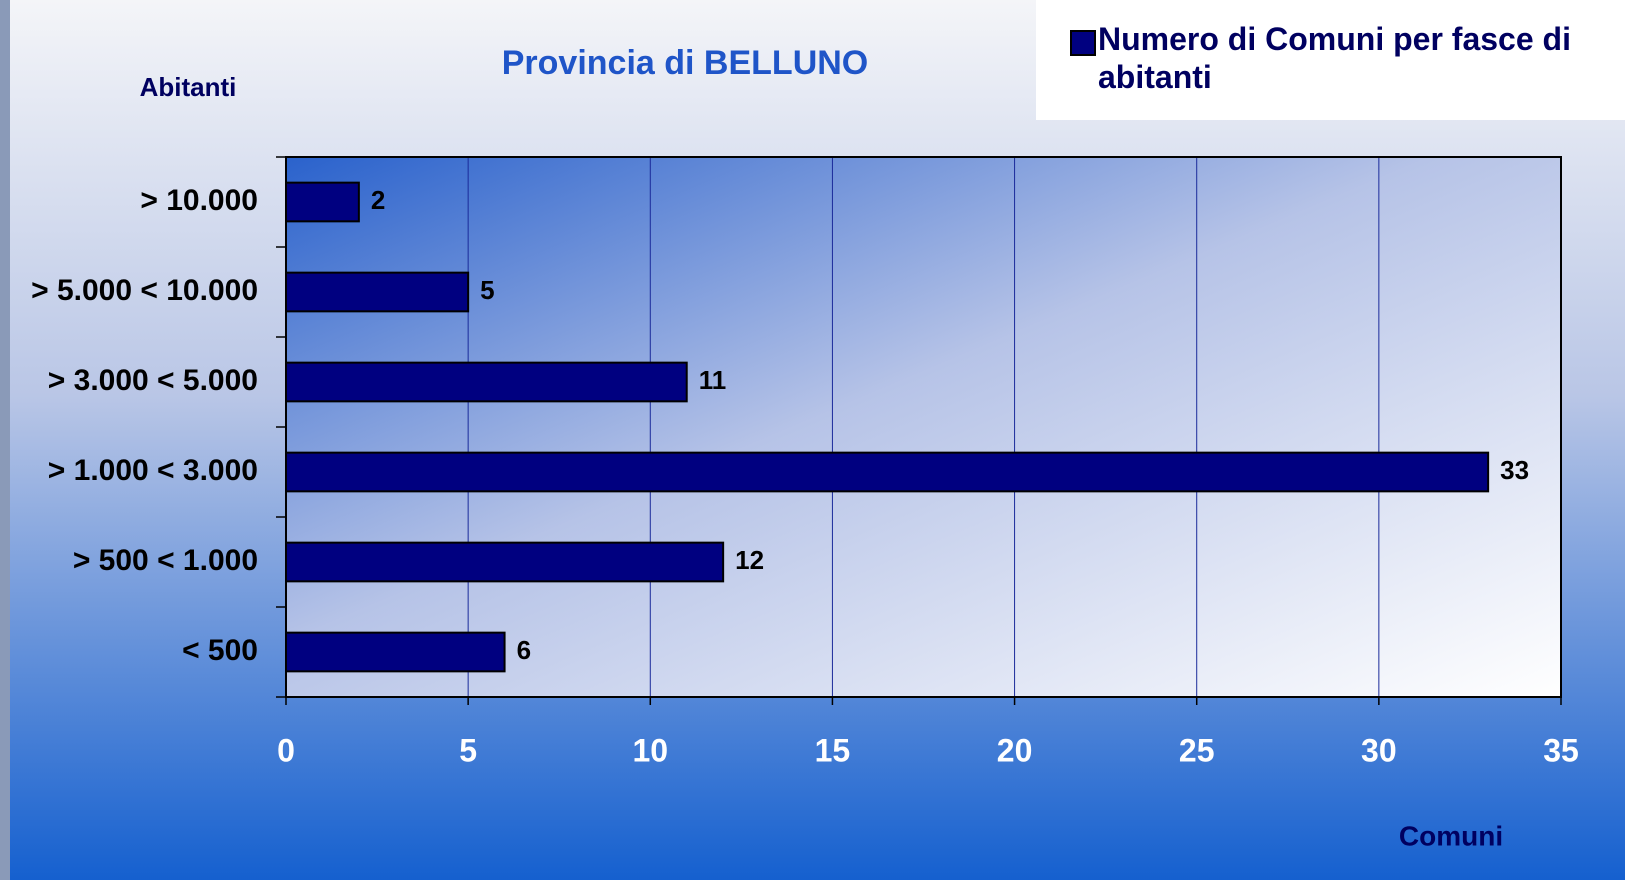 This screenshot has width=1625, height=880. I want to click on chart-title: Provincia di BELLUNO, so click(685, 63).